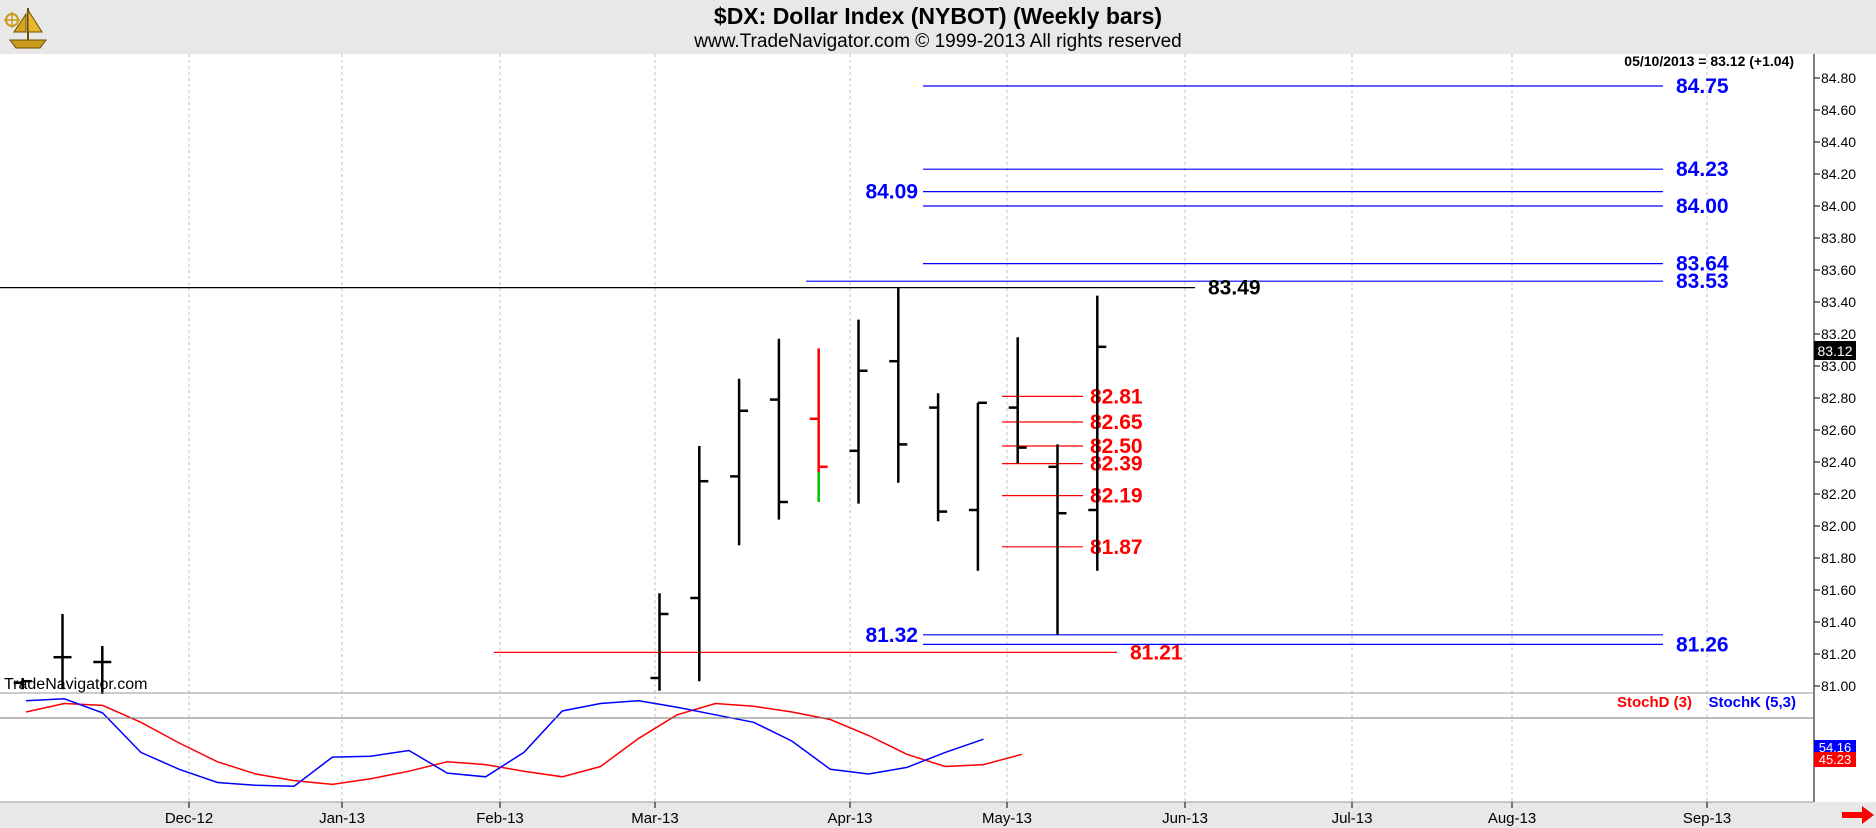  Describe the element at coordinates (1702, 264) in the screenshot. I see `level-label: 83.64` at that location.